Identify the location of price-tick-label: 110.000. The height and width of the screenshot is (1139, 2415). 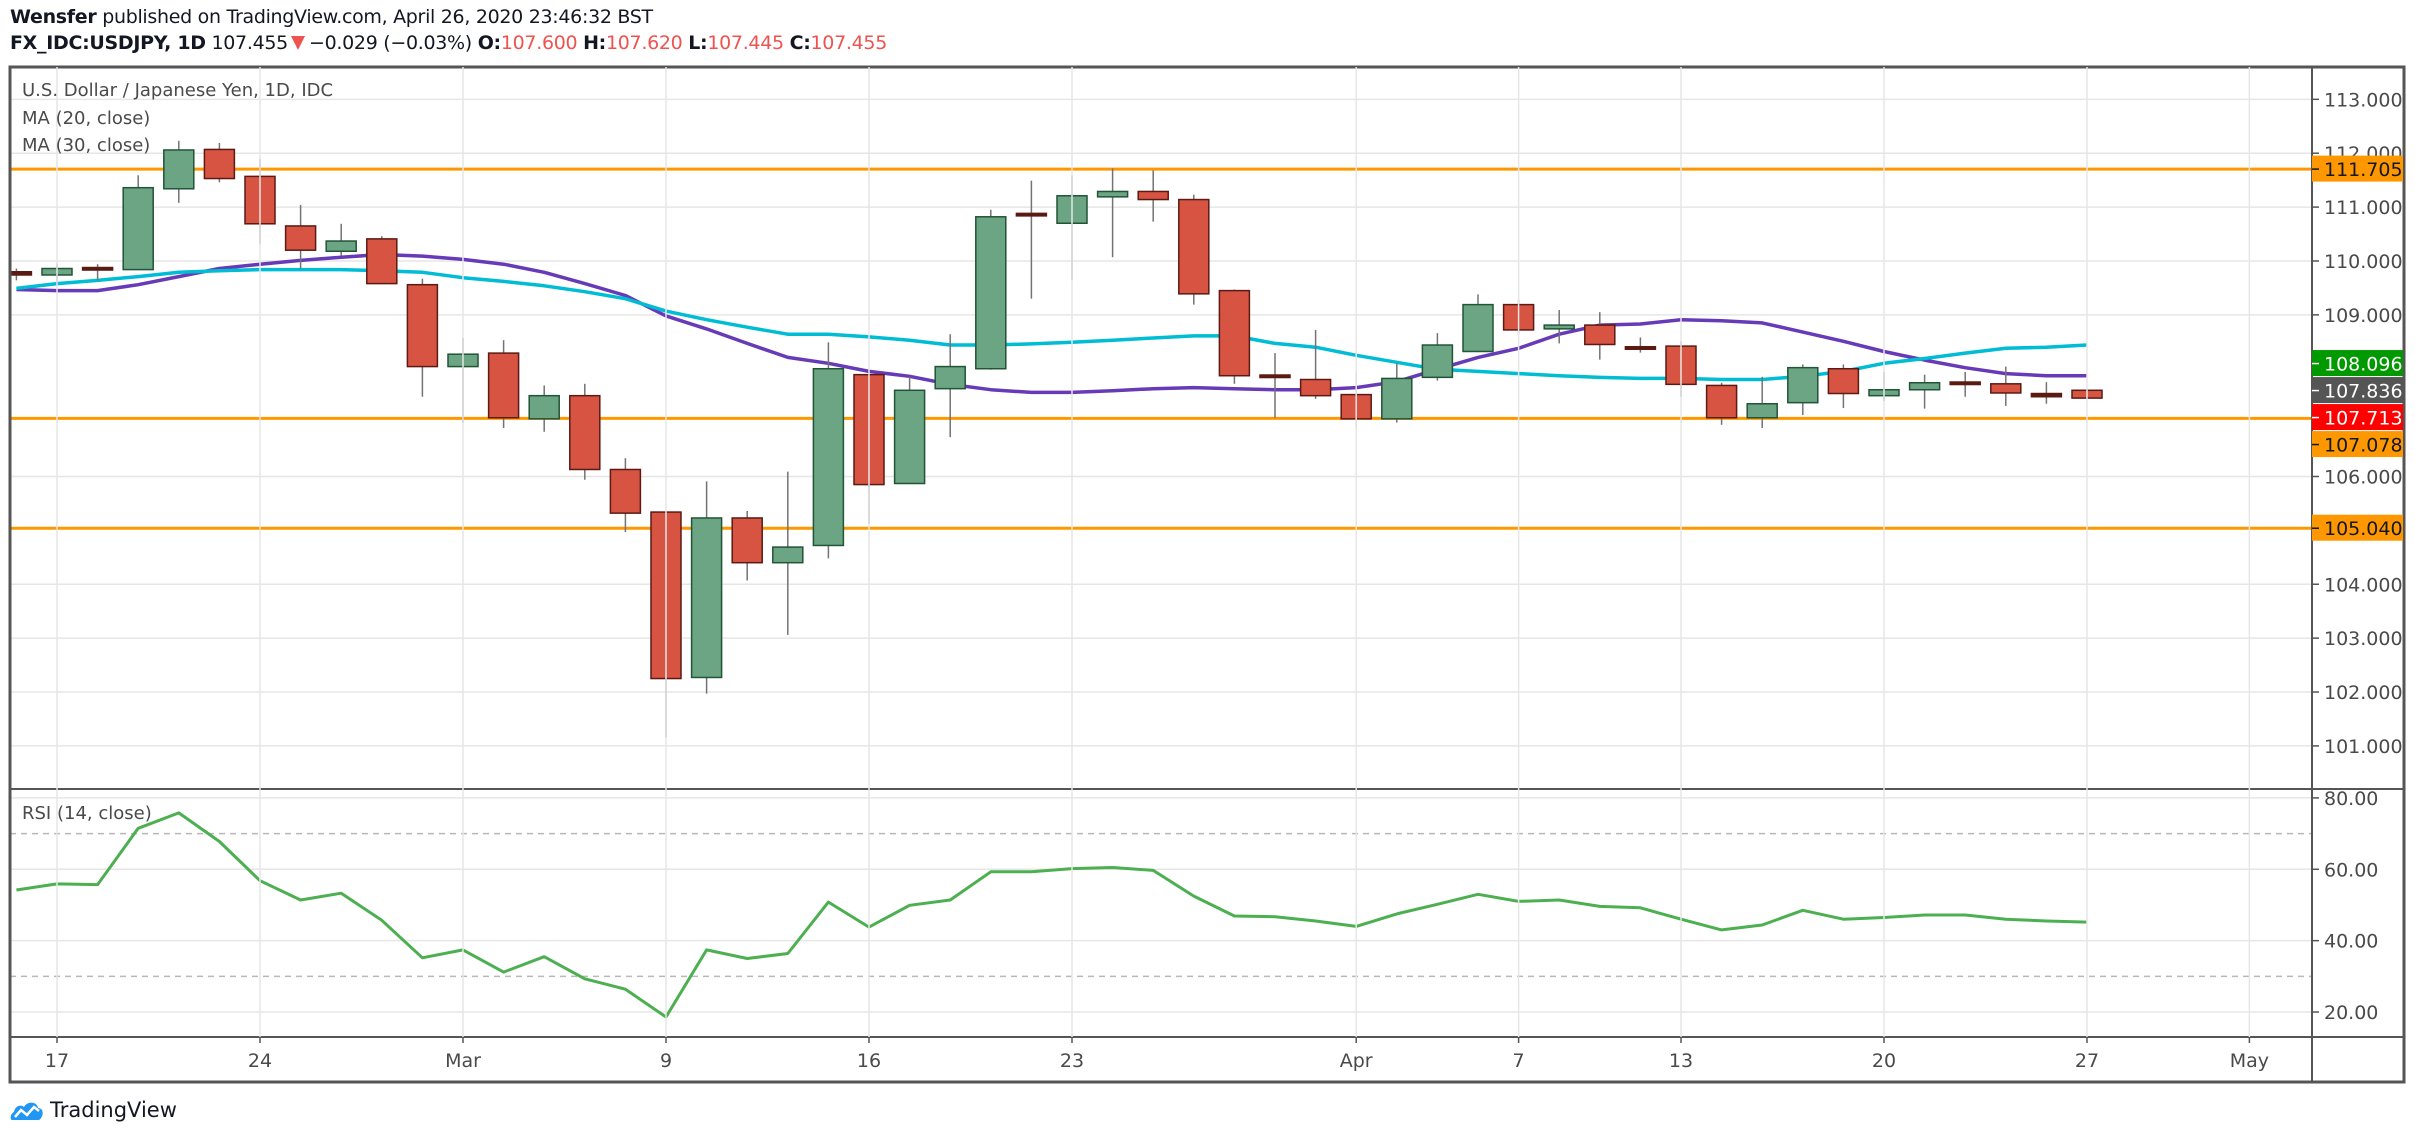
(2363, 262).